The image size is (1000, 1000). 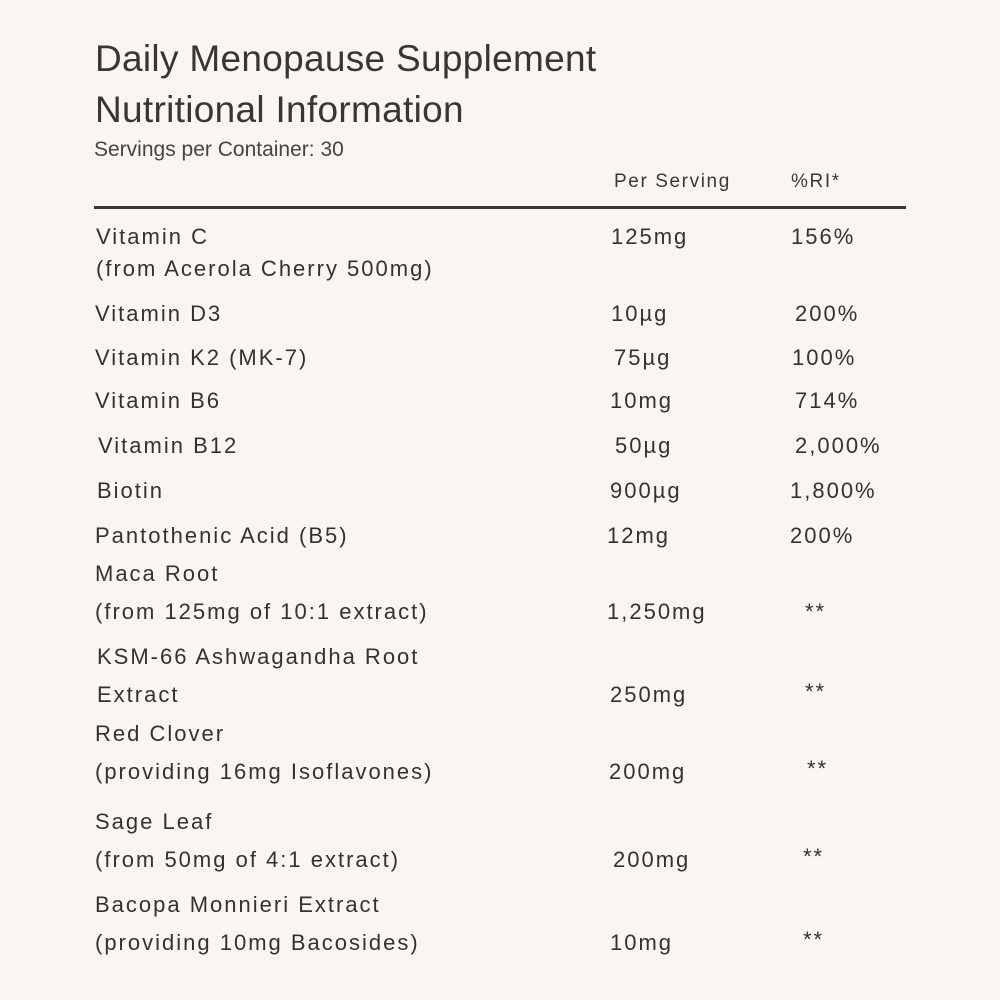 I want to click on header-ri: %RI*, so click(x=816, y=181).